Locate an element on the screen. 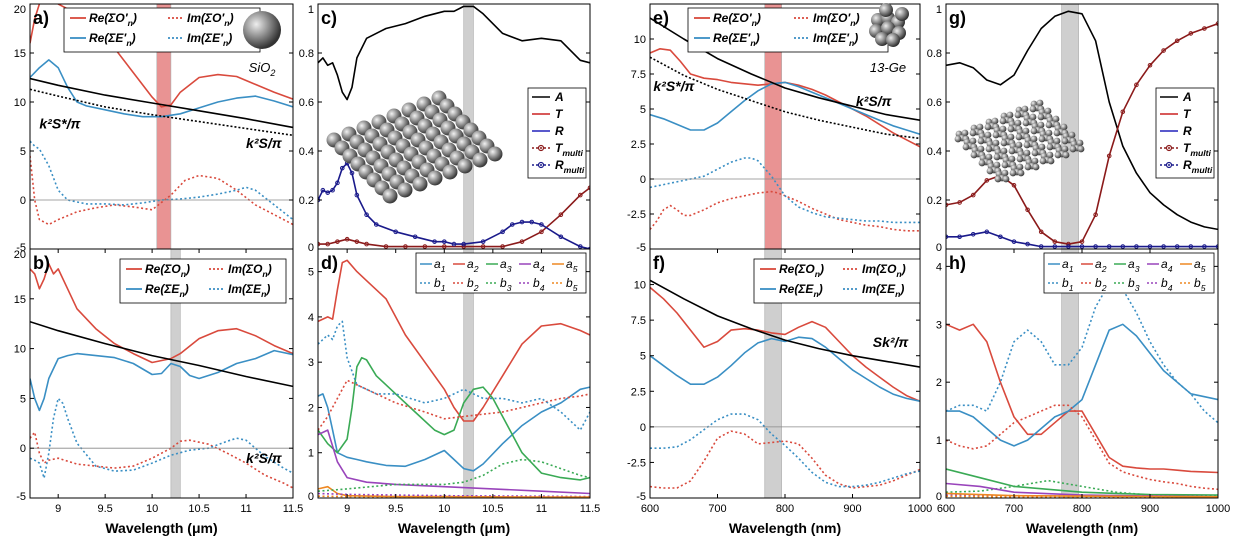 This screenshot has width=1249, height=546. x-tick-label: 9 is located at coordinates (58, 509).